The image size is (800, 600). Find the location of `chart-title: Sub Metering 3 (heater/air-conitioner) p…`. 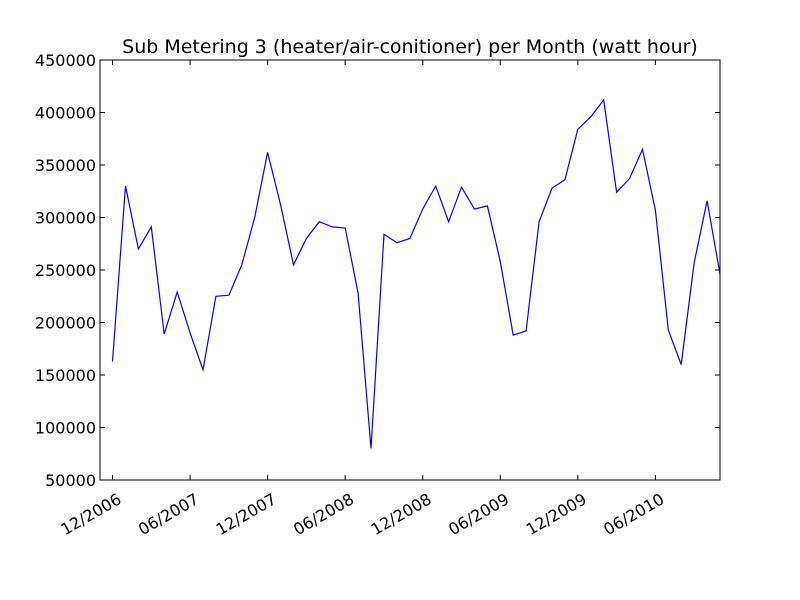

chart-title: Sub Metering 3 (heater/air-conitioner) p… is located at coordinates (410, 47).